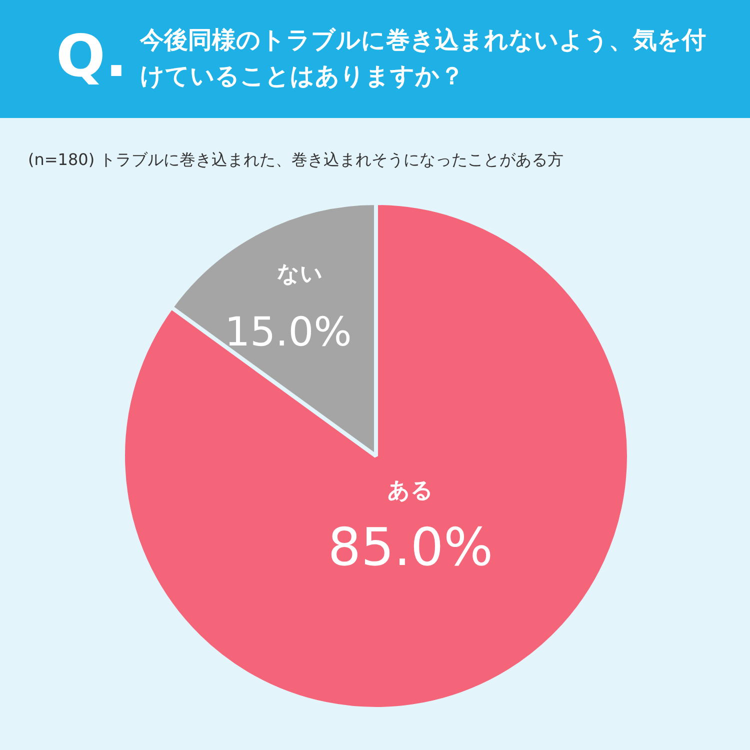 The width and height of the screenshot is (750, 750). I want to click on chart-subtitle: (n=180) トラブルに巻き込まれた、巻き込まれそうになったことがある方, so click(296, 160).